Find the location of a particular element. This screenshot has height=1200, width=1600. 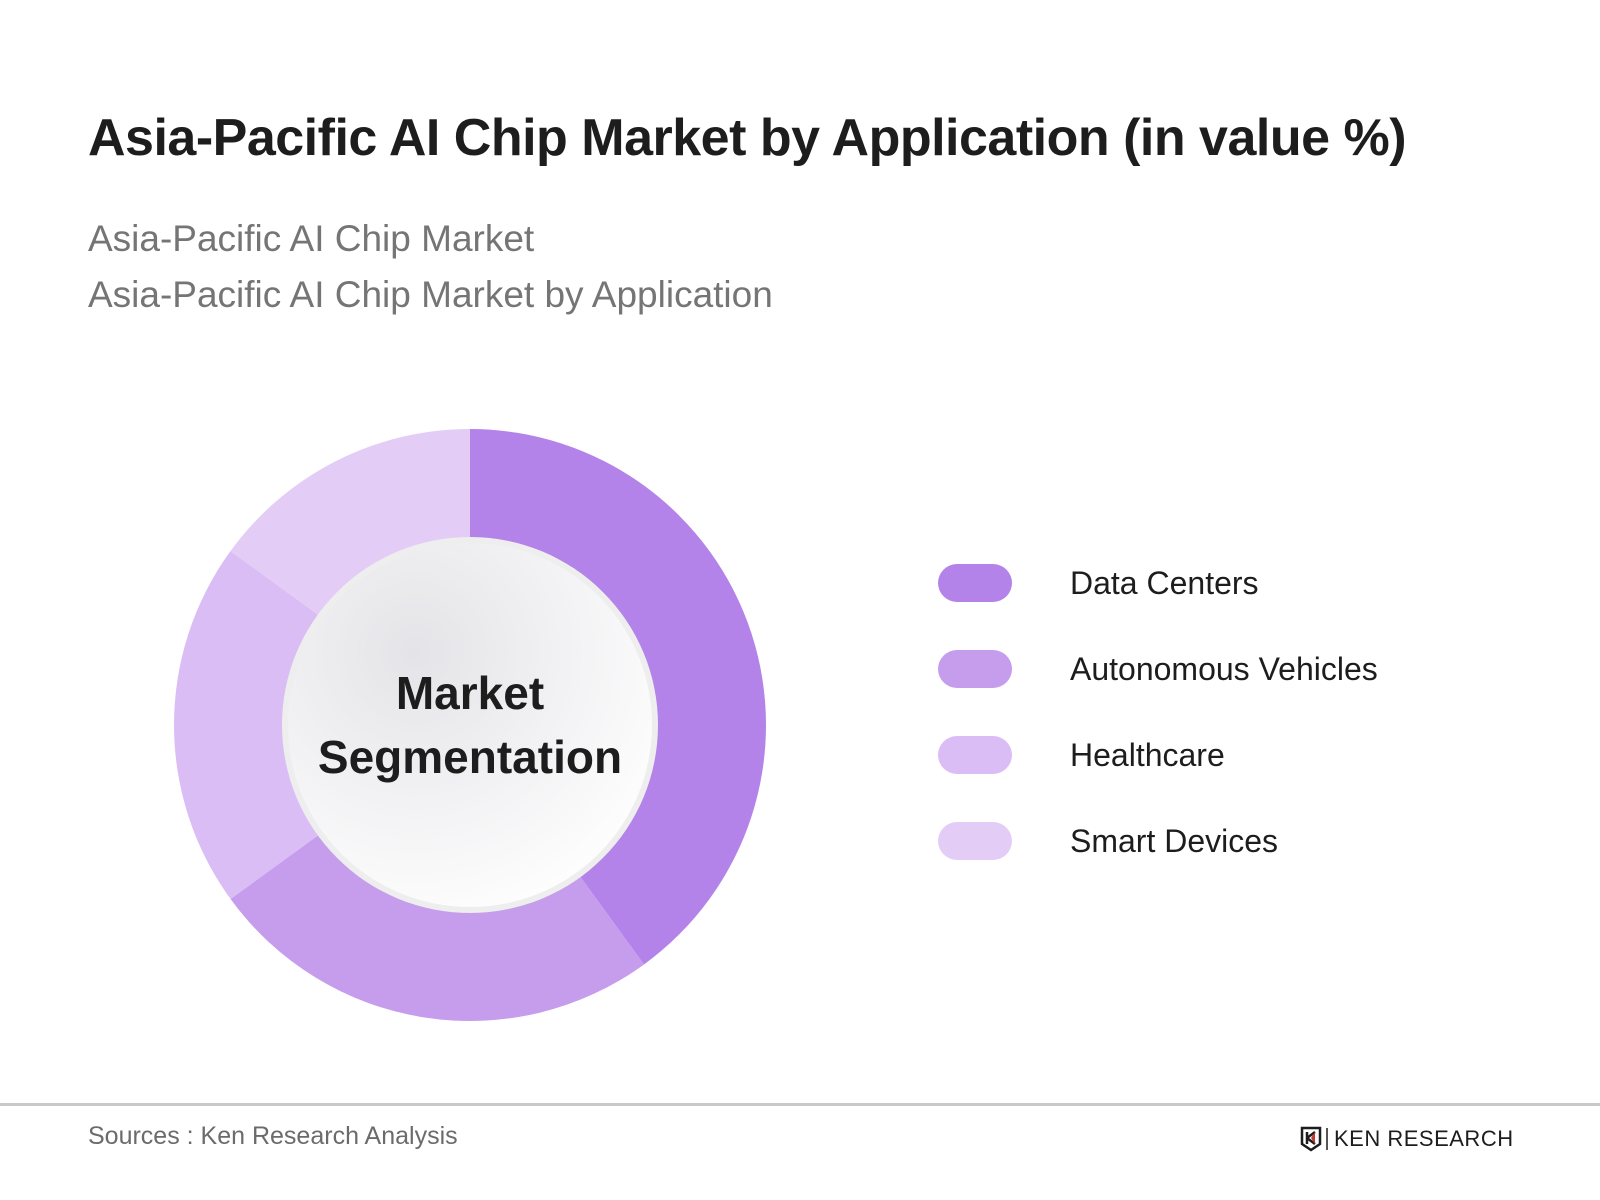

ken-logo-icon is located at coordinates (1311, 1139).